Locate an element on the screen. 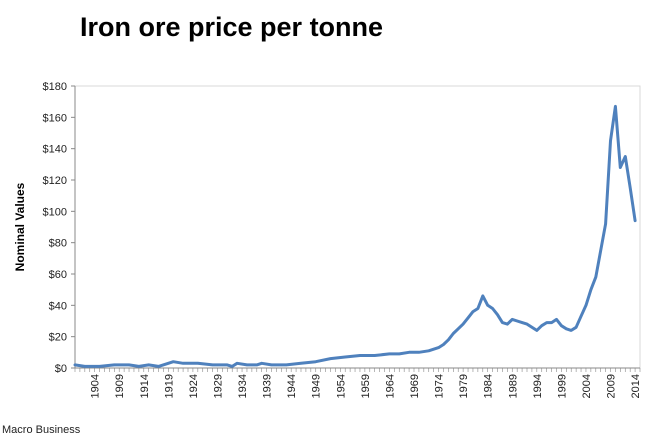 This screenshot has height=444, width=655. x-tick-label: 1984 is located at coordinates (489, 386).